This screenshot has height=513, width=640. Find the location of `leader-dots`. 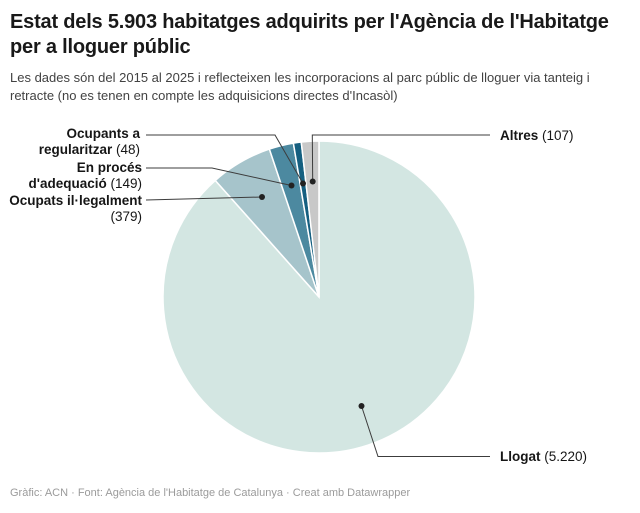

leader-dots is located at coordinates (312, 293).